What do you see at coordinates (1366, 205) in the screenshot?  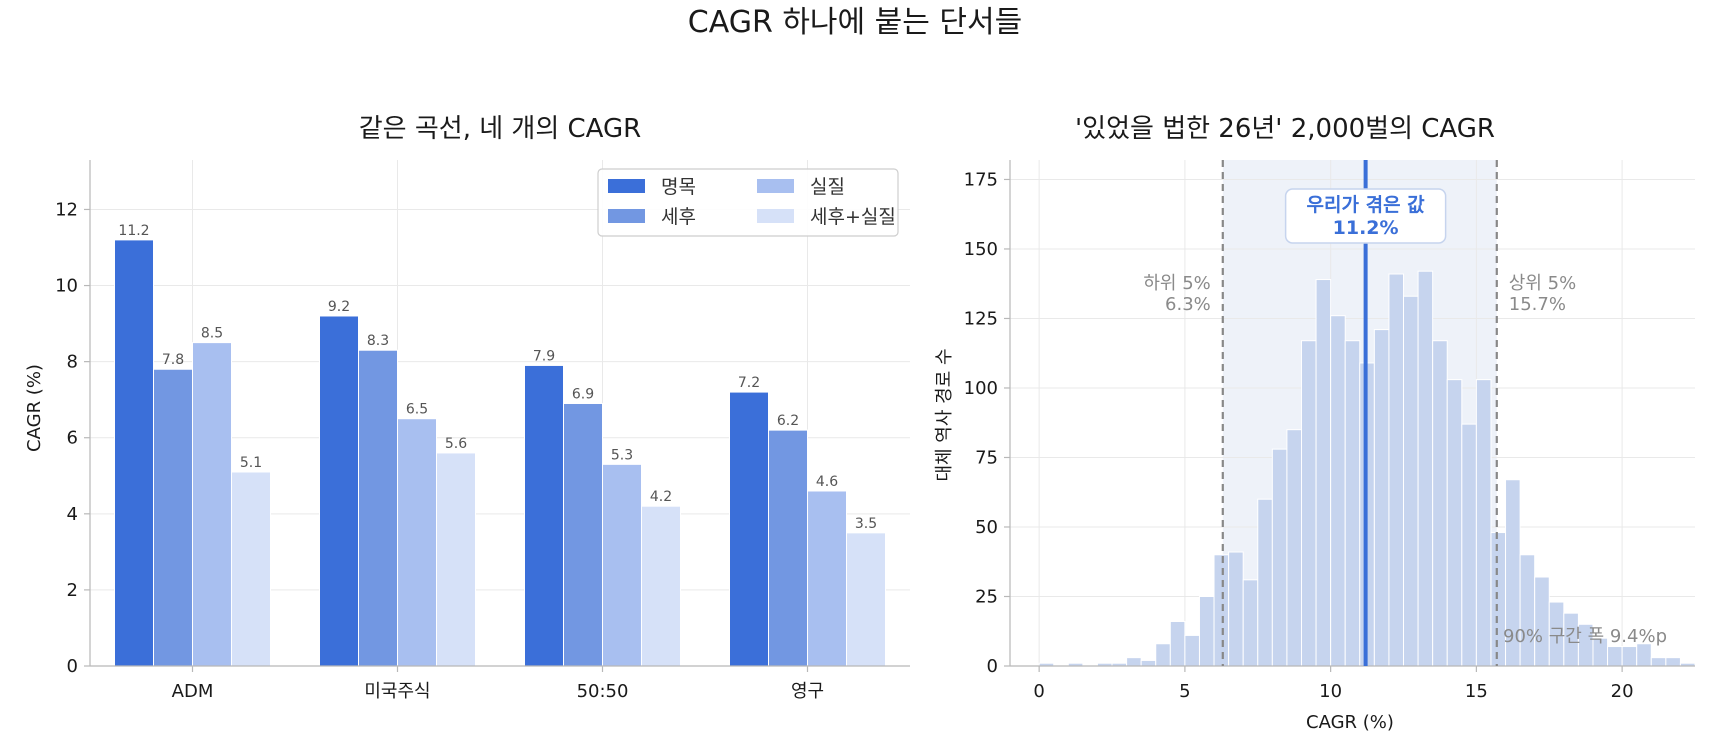 I see `callout-label: 우리가 겪은 값` at bounding box center [1366, 205].